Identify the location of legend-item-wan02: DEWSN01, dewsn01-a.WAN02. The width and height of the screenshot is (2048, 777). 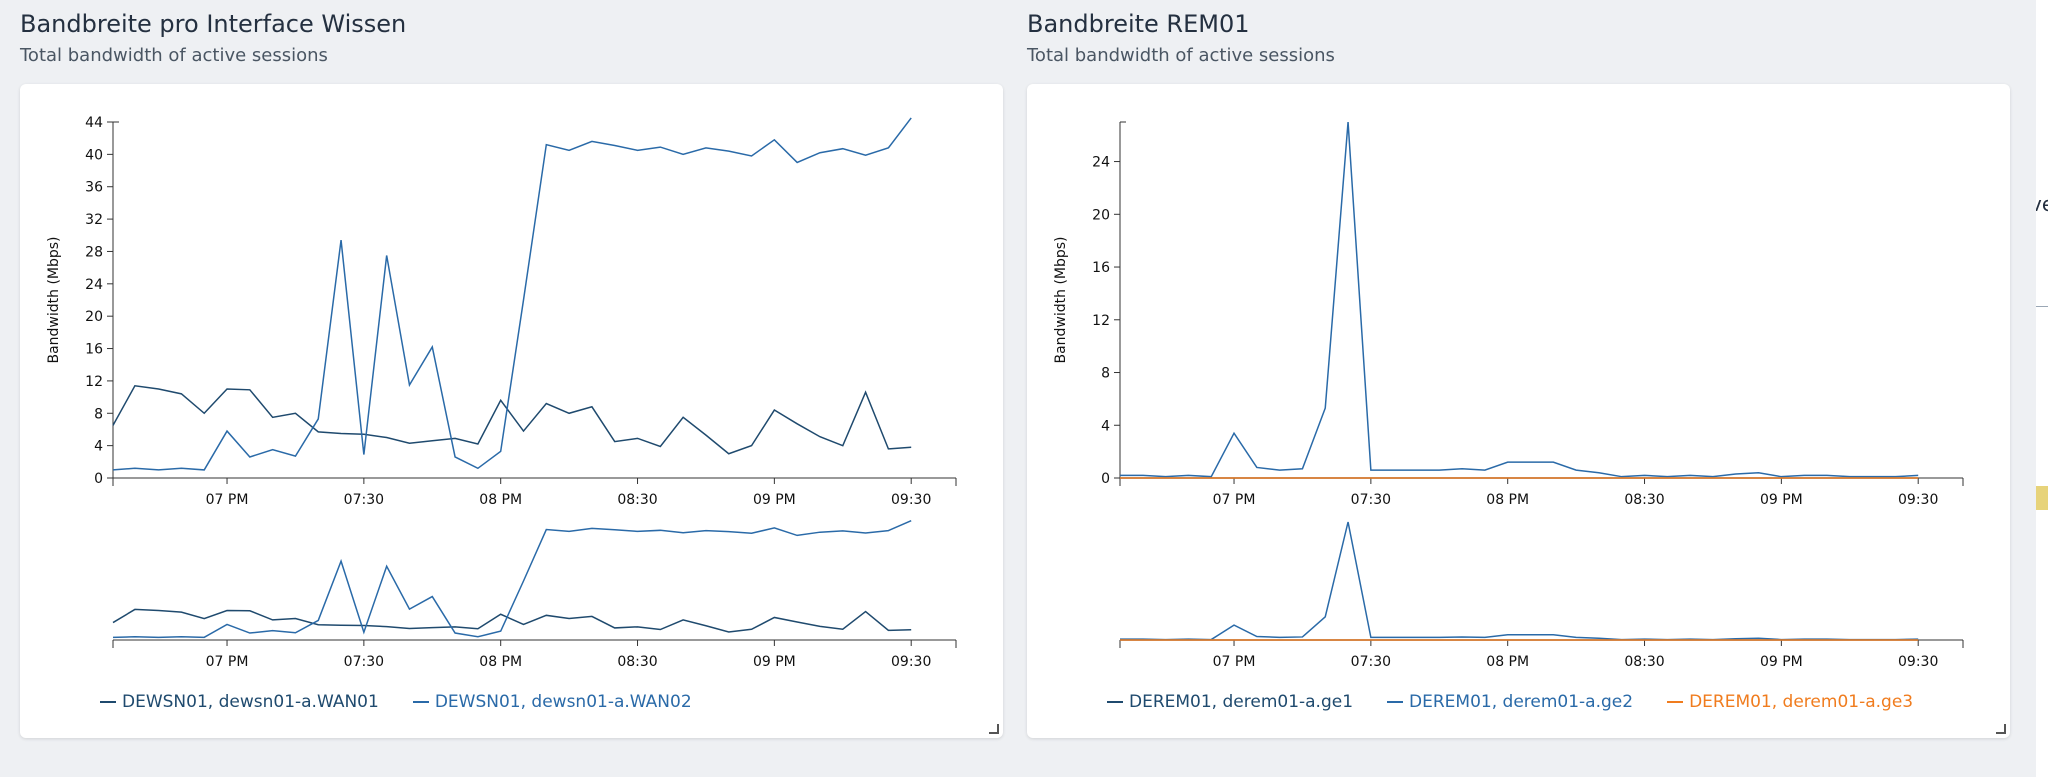
(552, 702).